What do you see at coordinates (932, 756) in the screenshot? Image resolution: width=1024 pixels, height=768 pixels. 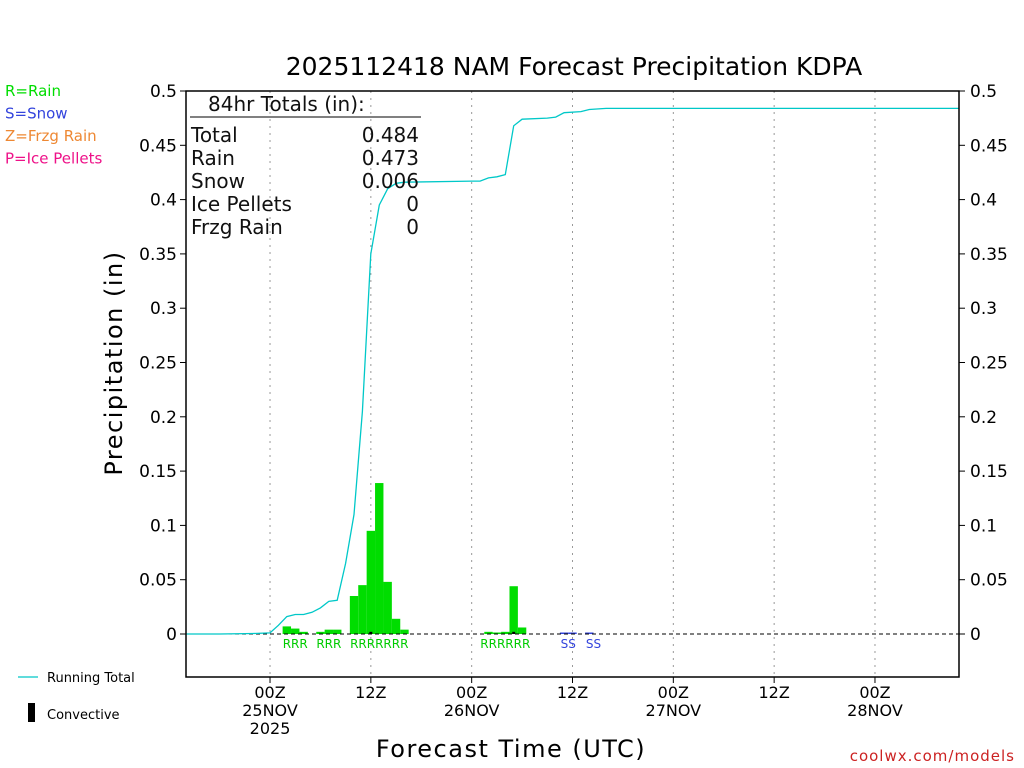 I see `site-credit: coolwx.com/models` at bounding box center [932, 756].